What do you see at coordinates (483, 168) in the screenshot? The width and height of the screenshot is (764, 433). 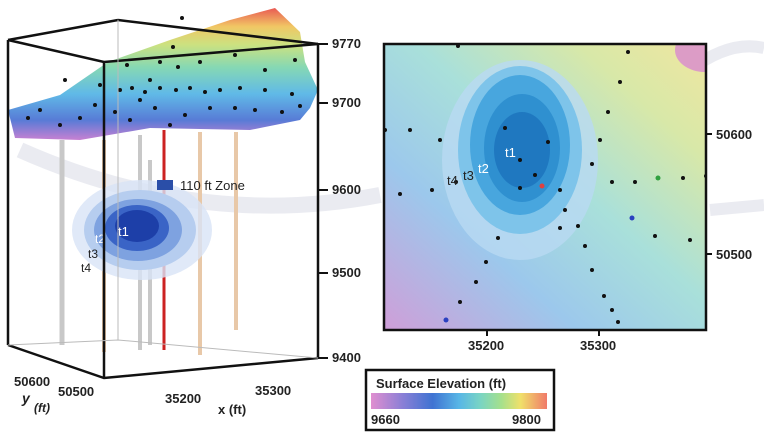 I see `map-label-t2: t2` at bounding box center [483, 168].